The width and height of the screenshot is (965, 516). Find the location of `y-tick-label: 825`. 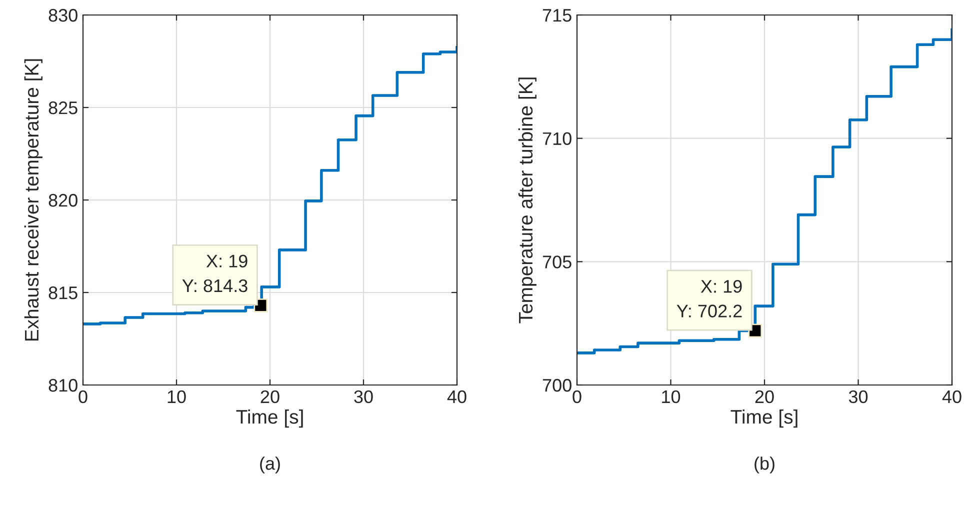

y-tick-label: 825 is located at coordinates (63, 107).